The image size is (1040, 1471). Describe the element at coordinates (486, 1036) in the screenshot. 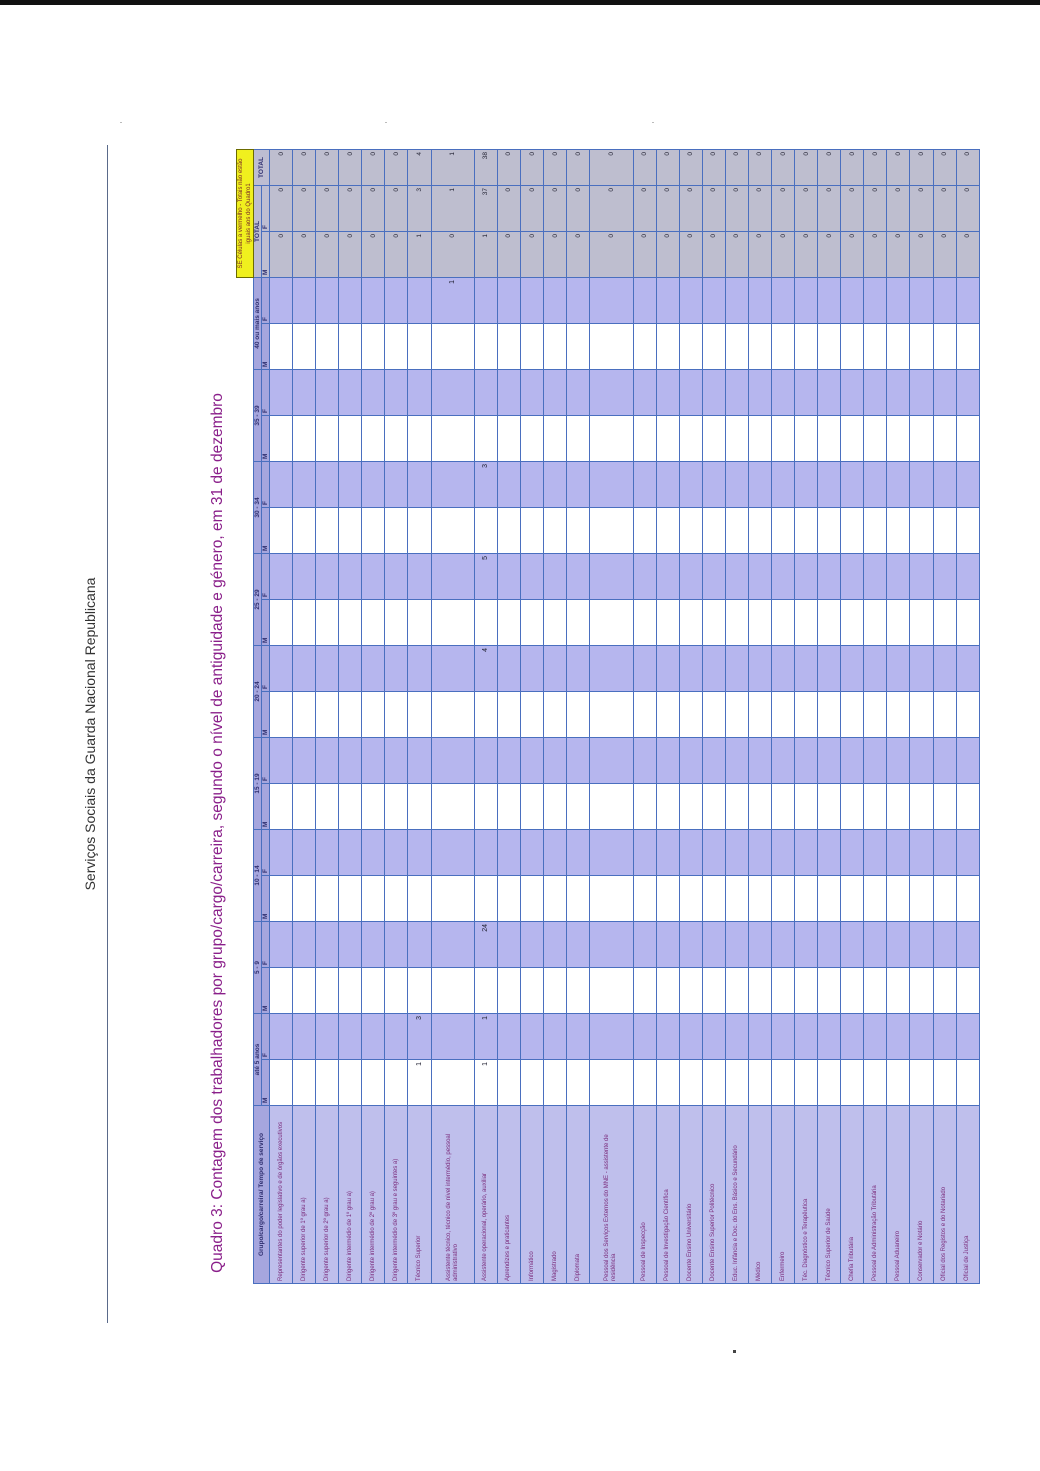

I see `female-count-cell: 1` at that location.